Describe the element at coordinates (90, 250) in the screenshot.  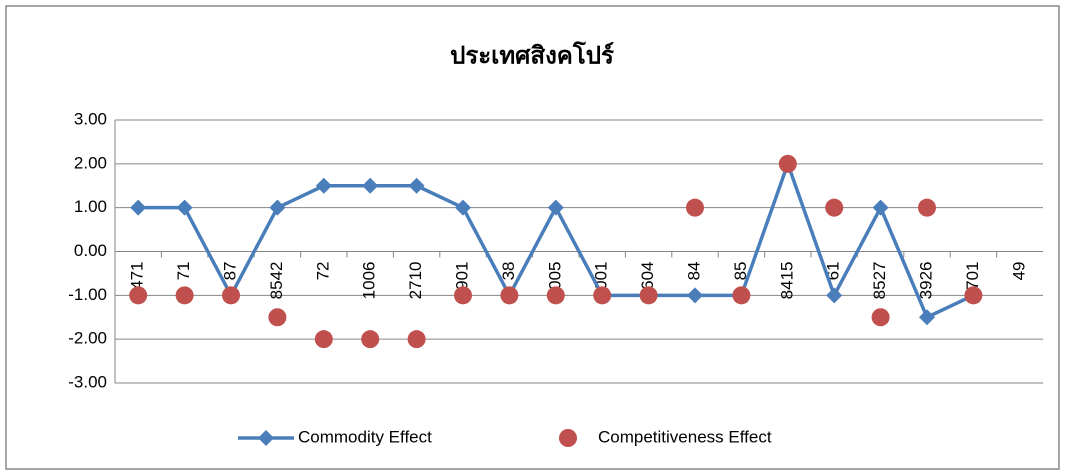
I see `y-tick-label: 0.00` at that location.